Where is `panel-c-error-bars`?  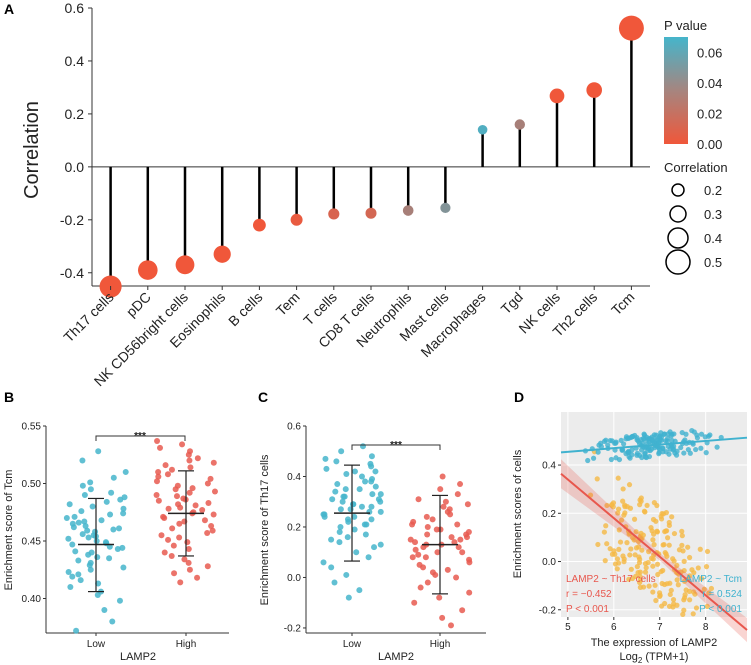
panel-c-error-bars is located at coordinates (396, 529).